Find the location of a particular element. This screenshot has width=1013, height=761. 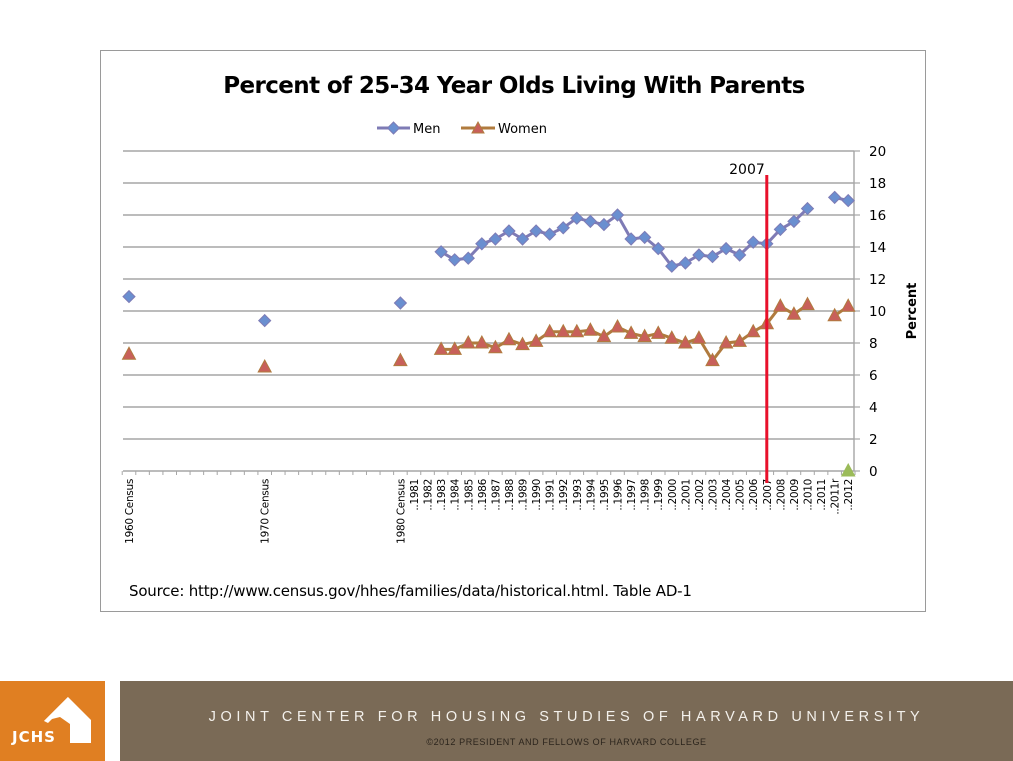

legend: Men Women is located at coordinates (462, 128).